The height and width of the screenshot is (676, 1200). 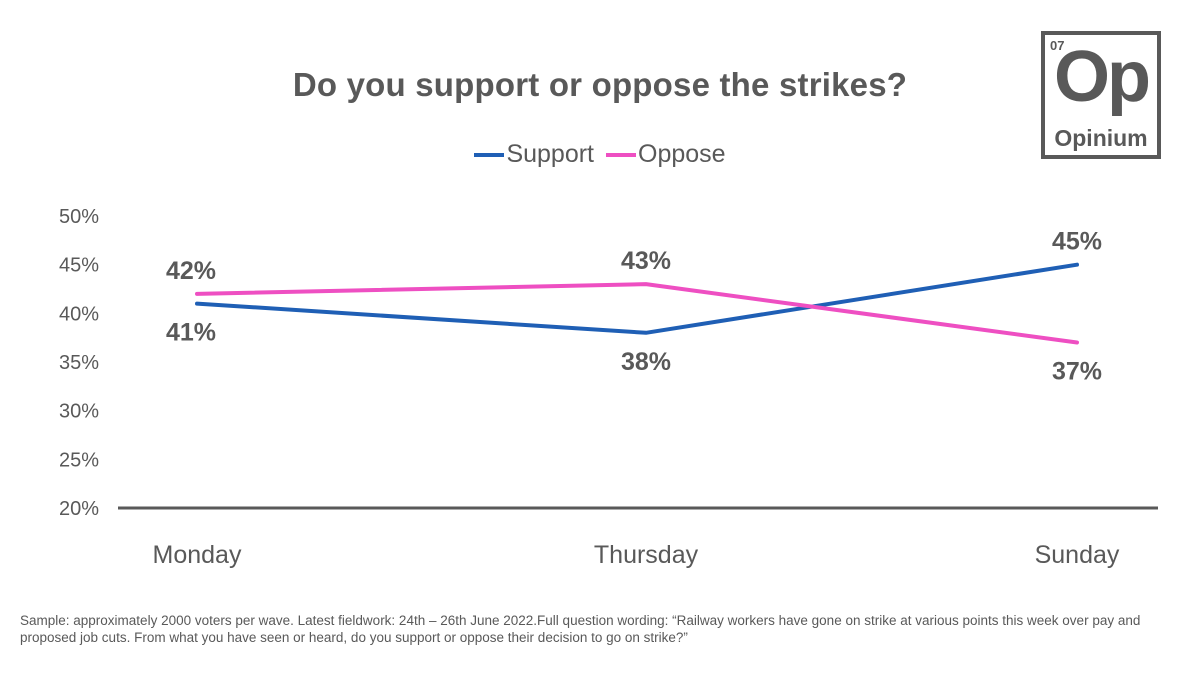 What do you see at coordinates (191, 271) in the screenshot?
I see `data-label: 42%` at bounding box center [191, 271].